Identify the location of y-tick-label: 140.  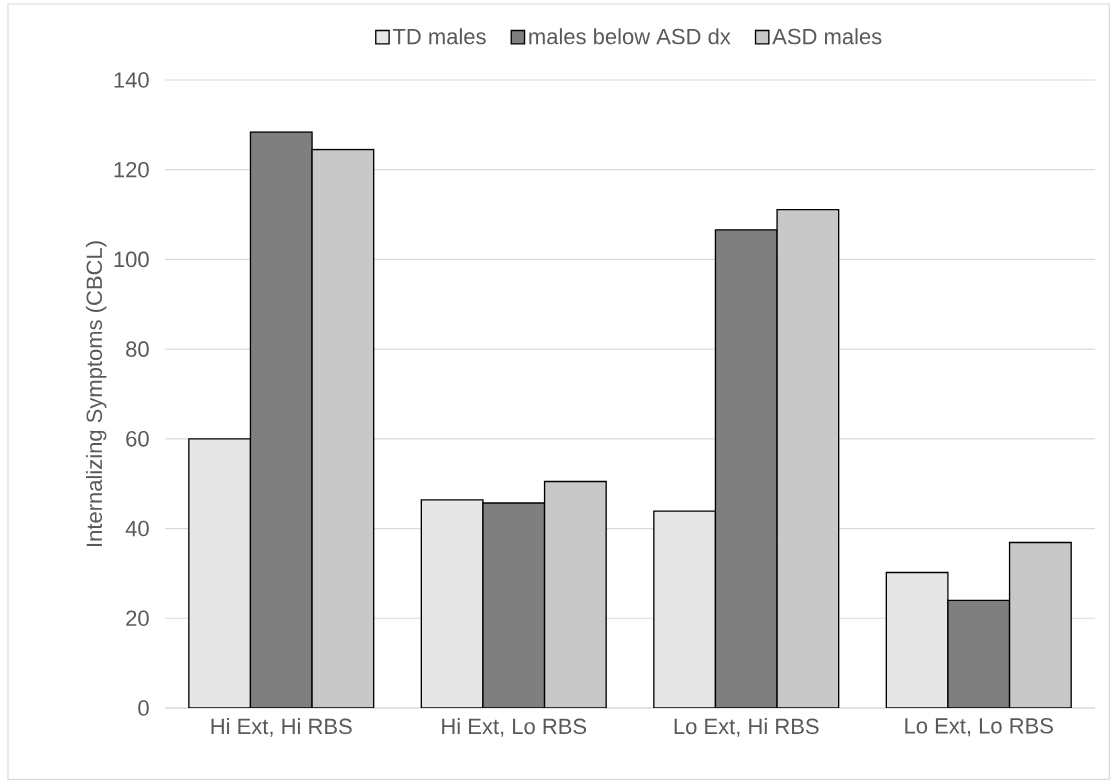
(131, 80).